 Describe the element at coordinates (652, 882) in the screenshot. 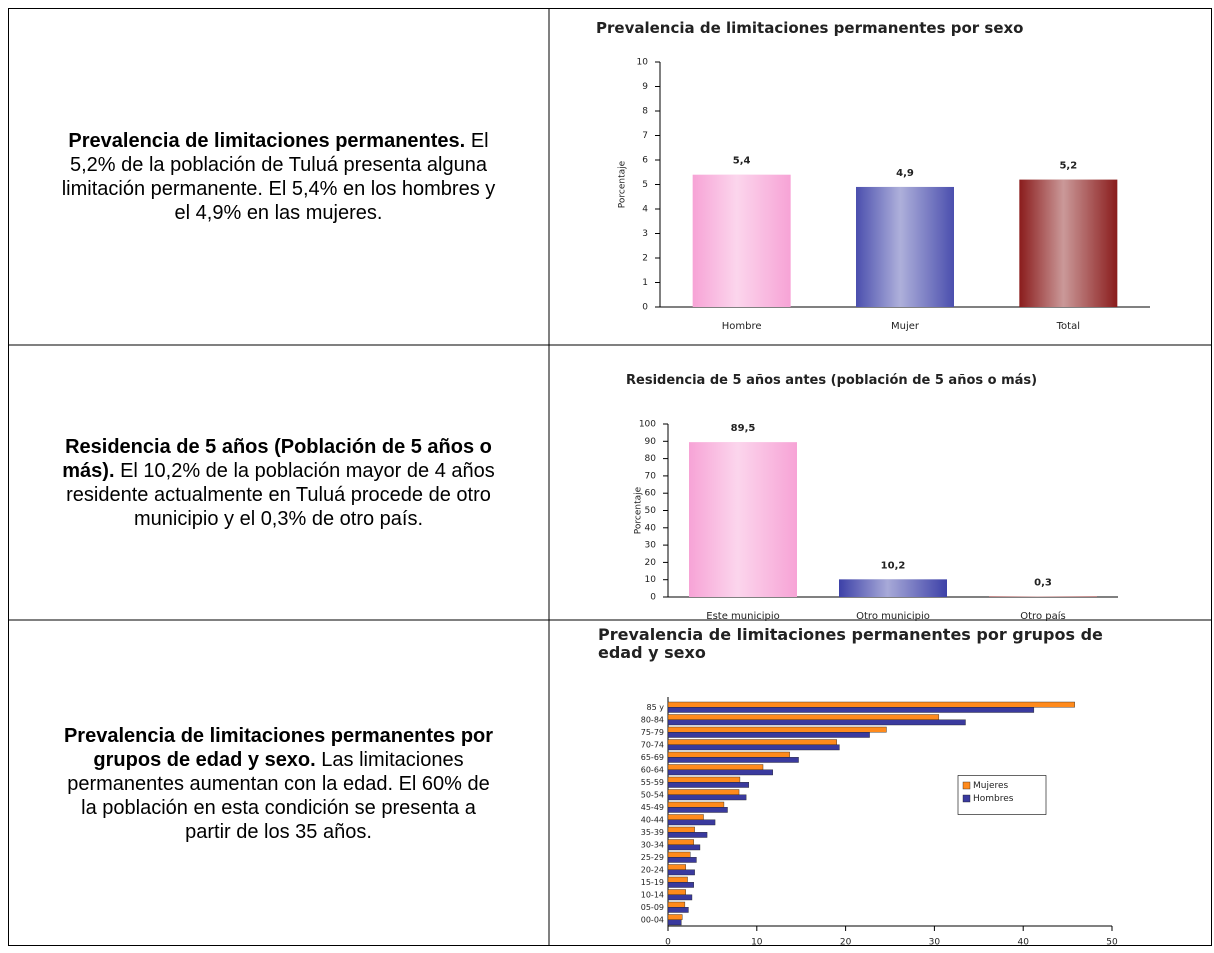

I see `y-tick-label: 15-19` at that location.